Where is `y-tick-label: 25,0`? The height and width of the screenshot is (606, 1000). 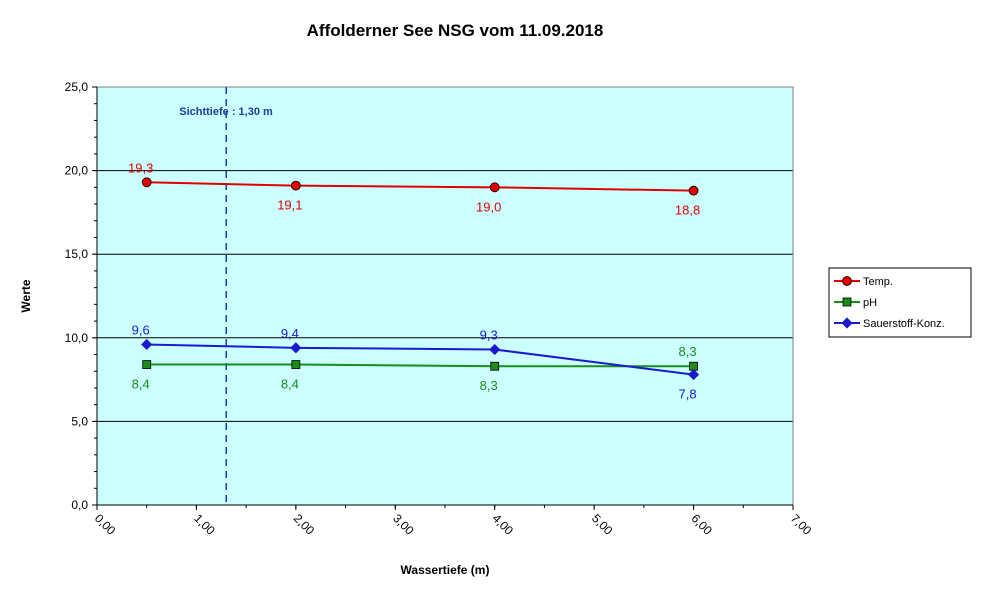 y-tick-label: 25,0 is located at coordinates (77, 87).